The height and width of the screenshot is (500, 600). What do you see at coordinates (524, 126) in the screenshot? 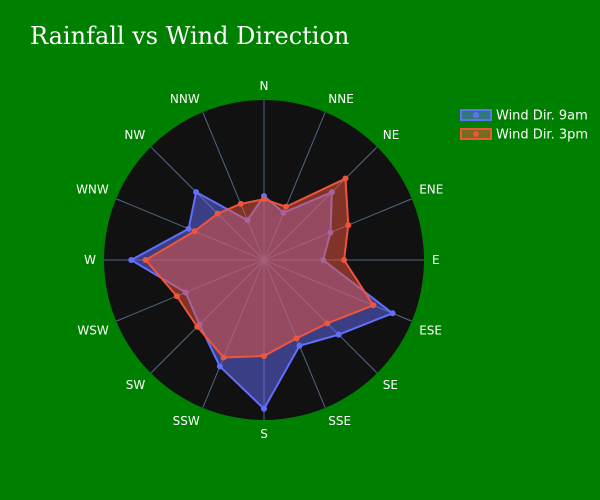
I see `legend: Wind Dir. 9am Wind Dir. 3pm` at bounding box center [524, 126].